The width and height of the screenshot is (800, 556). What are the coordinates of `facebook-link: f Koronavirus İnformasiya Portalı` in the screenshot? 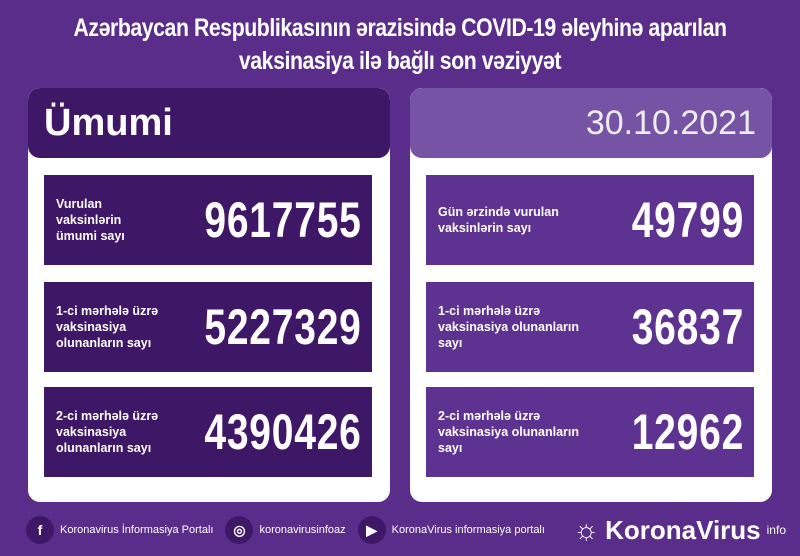 It's located at (119, 530).